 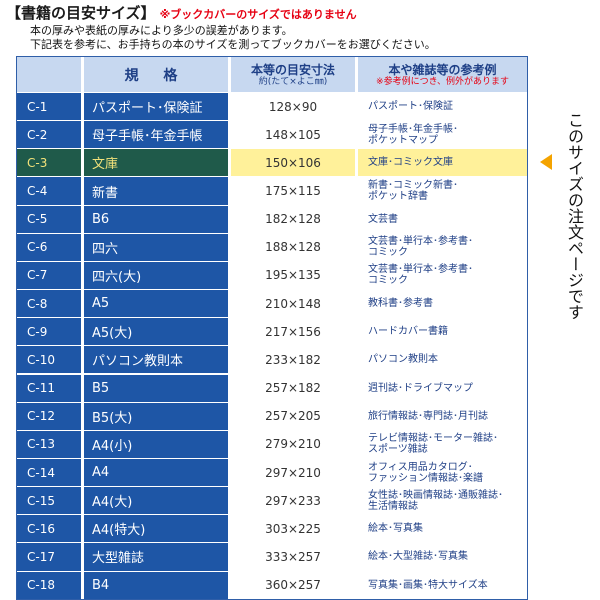 I want to click on code-cell: C-16, so click(x=49, y=529).